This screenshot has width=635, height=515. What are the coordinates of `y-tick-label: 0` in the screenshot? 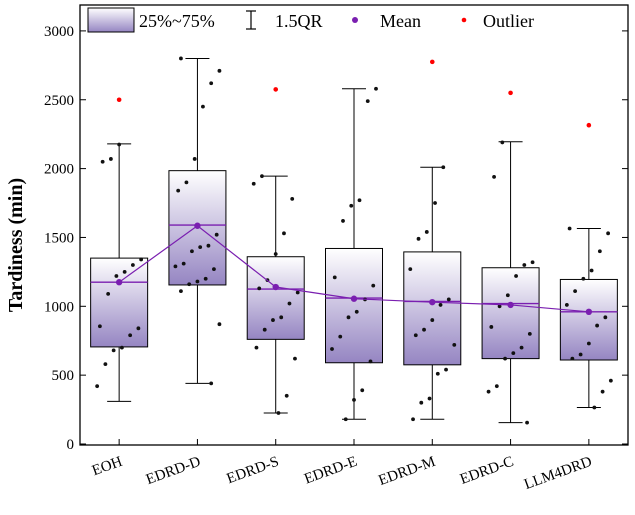 It's located at (71, 445).